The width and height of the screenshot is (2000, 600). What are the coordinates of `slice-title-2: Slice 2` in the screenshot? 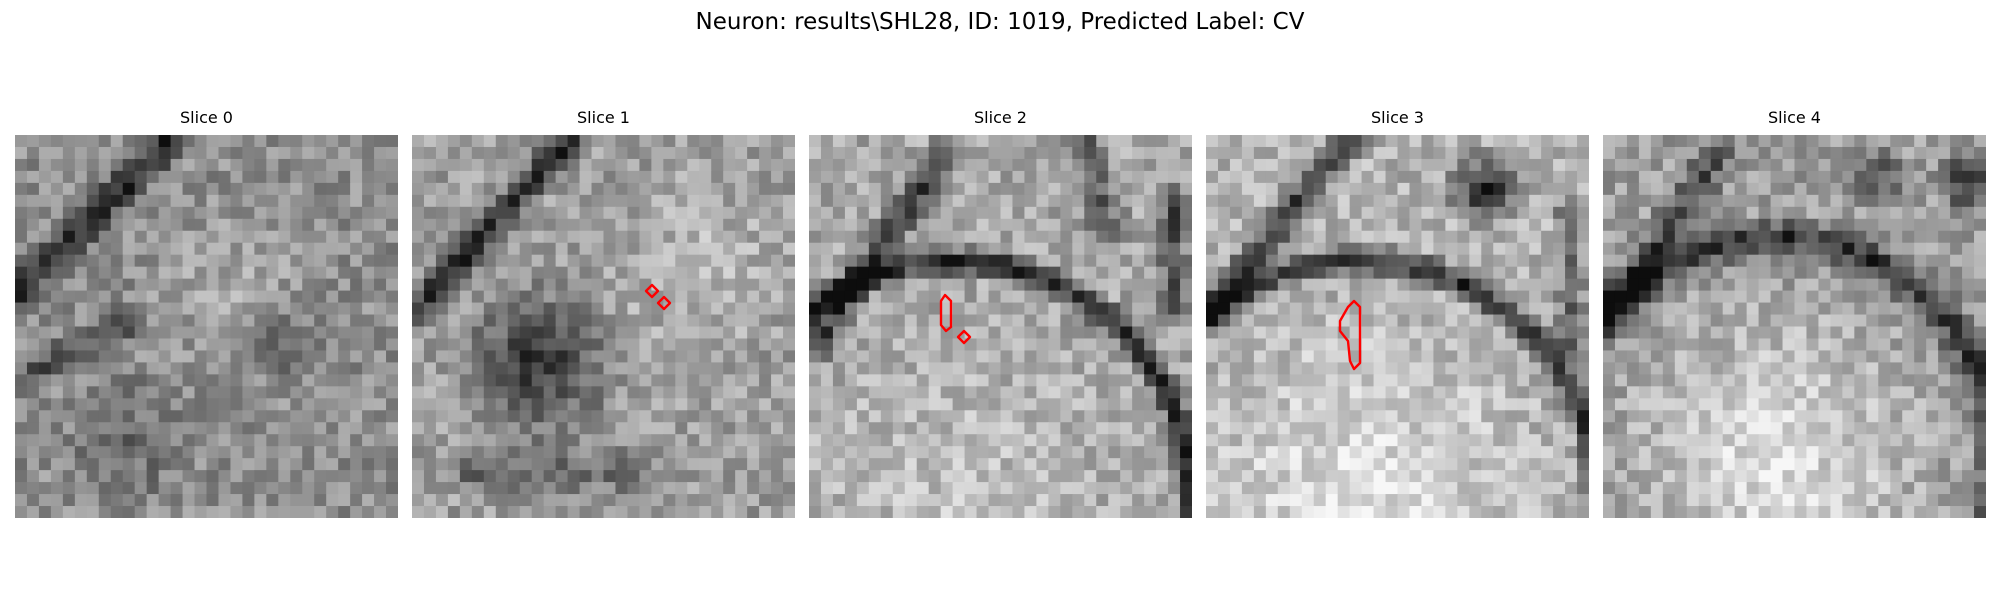 It's located at (1000, 117).